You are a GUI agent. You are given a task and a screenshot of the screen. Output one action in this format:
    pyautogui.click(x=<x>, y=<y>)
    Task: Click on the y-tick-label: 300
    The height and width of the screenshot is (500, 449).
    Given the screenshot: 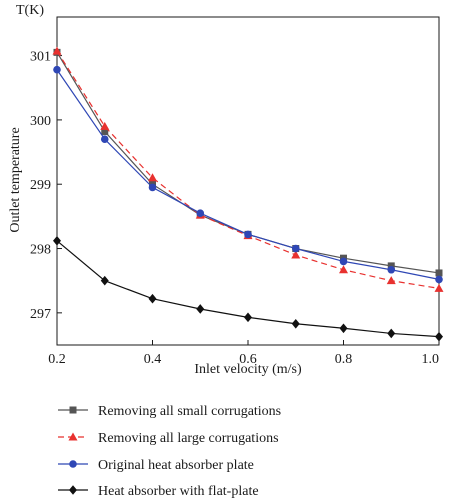 What is the action you would take?
    pyautogui.click(x=40, y=121)
    